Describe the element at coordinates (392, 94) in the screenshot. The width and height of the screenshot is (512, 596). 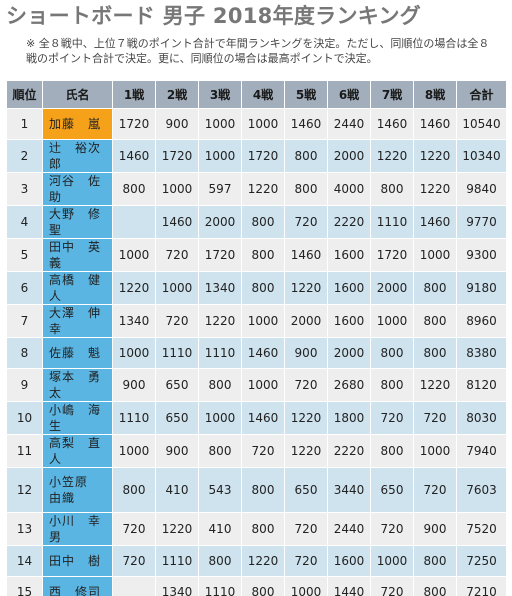
I see `header-round-7: 7戦` at that location.